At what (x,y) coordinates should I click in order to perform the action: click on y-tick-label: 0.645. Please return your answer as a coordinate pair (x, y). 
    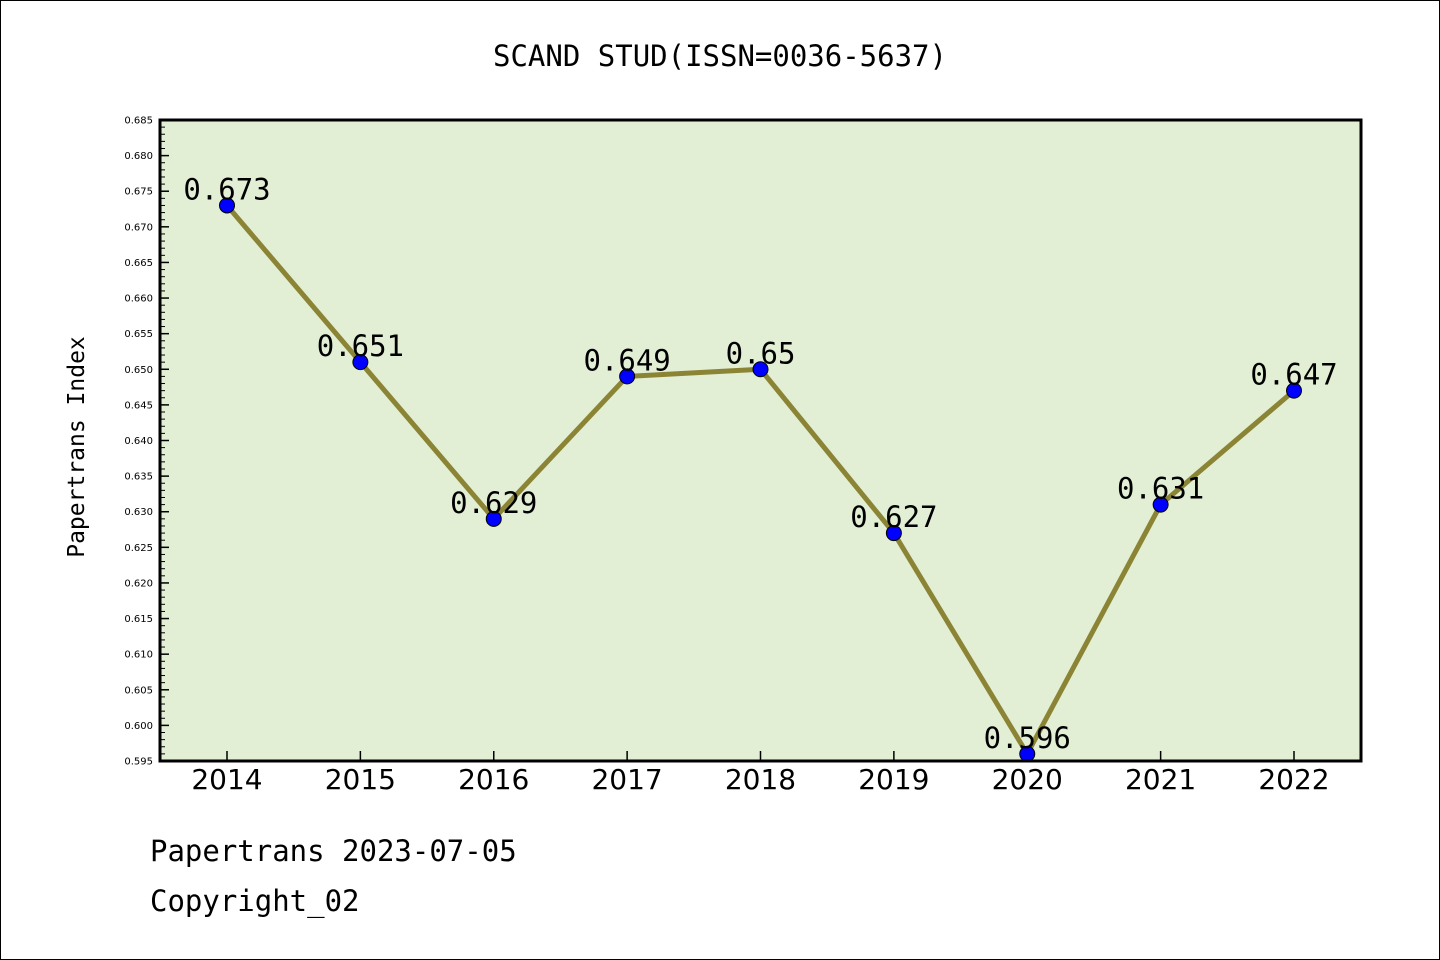
    Looking at the image, I should click on (138, 405).